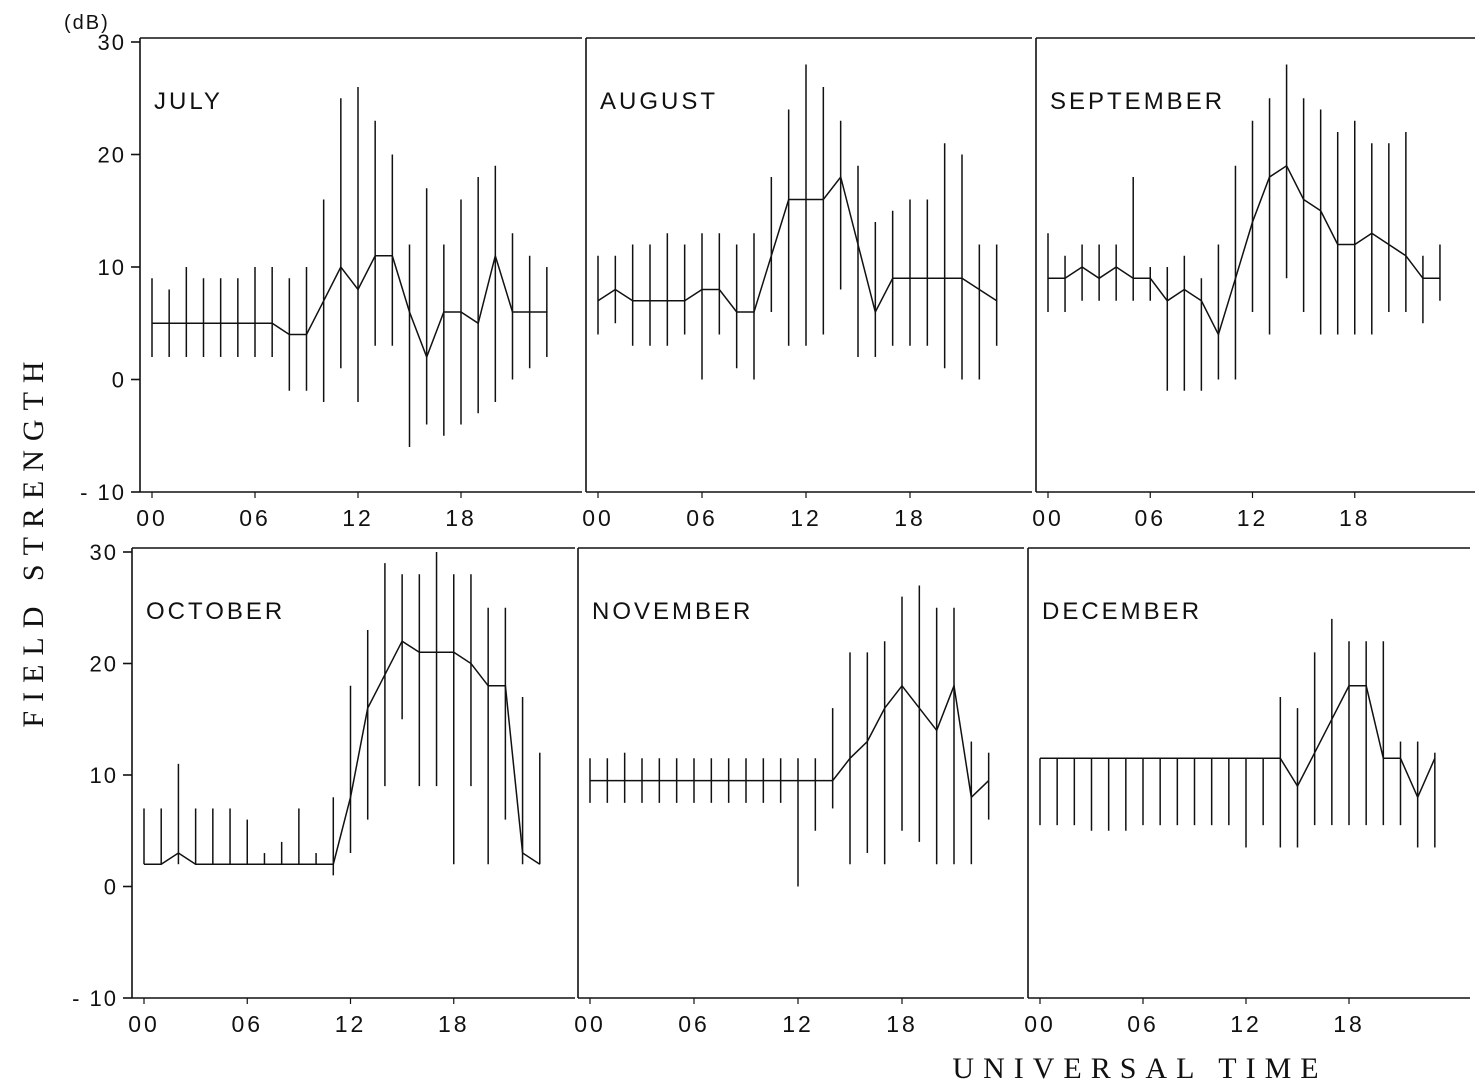 Image resolution: width=1475 pixels, height=1089 pixels. Describe the element at coordinates (1137, 101) in the screenshot. I see `panel-title: SEPTEMBER` at that location.